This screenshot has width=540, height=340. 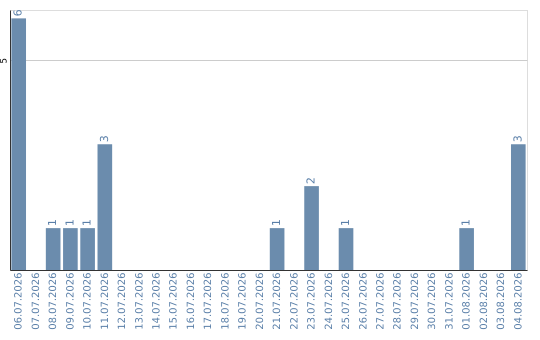 I want to click on x-tick-label: 03.08.2026, so click(x=502, y=301).